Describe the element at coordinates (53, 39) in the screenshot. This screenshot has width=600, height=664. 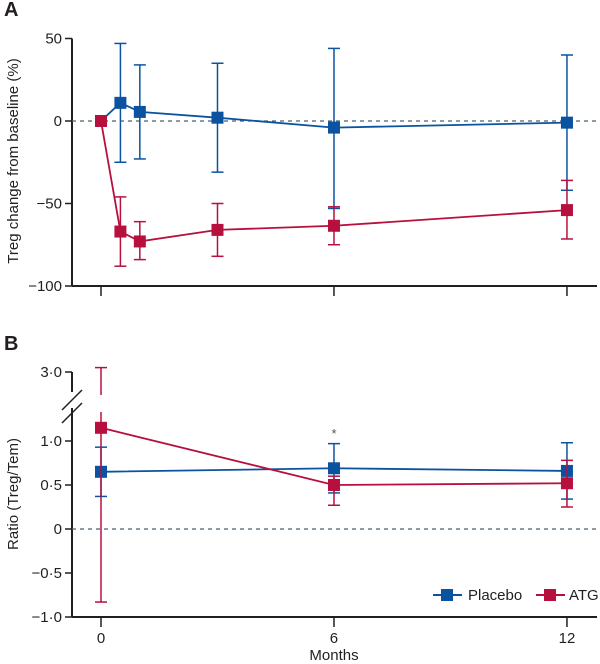
I see `panel-a-y-tick-label: 50` at that location.